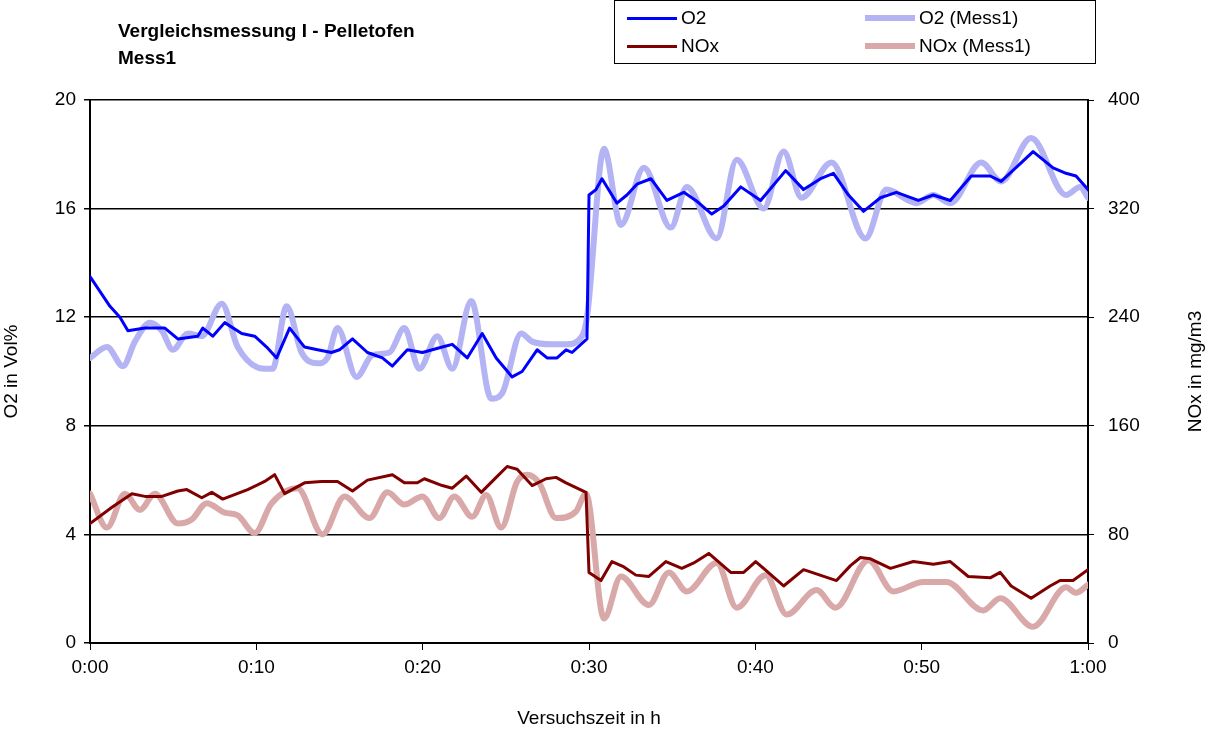 The image size is (1210, 734). What do you see at coordinates (700, 46) in the screenshot?
I see `legend-label: NOx` at bounding box center [700, 46].